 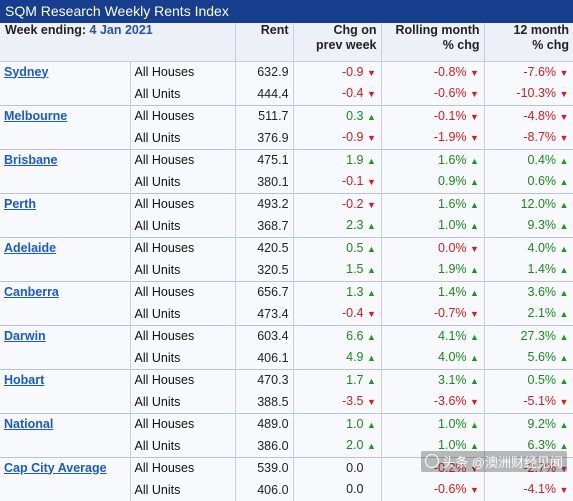 I want to click on table-row: All Units 376.9 -0.9 ▼ -1.9% ▼ -8.7% ▼, so click(x=286, y=138).